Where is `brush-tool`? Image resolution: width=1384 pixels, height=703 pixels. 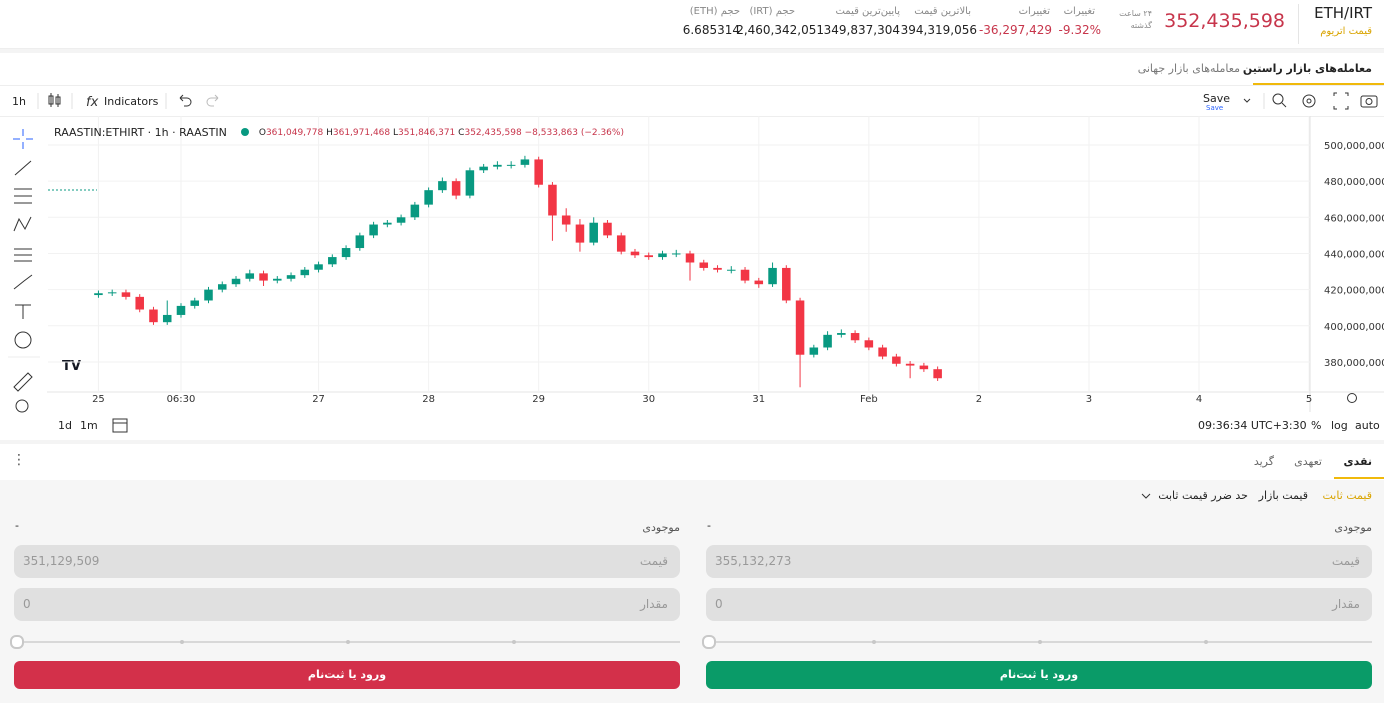 brush-tool is located at coordinates (23, 282).